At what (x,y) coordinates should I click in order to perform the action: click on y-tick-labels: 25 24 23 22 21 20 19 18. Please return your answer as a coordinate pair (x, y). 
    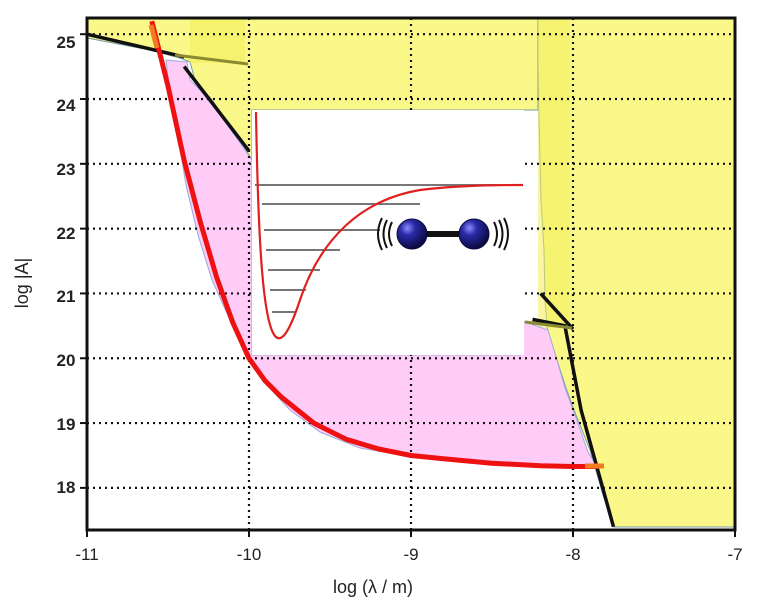
    Looking at the image, I should click on (66, 265).